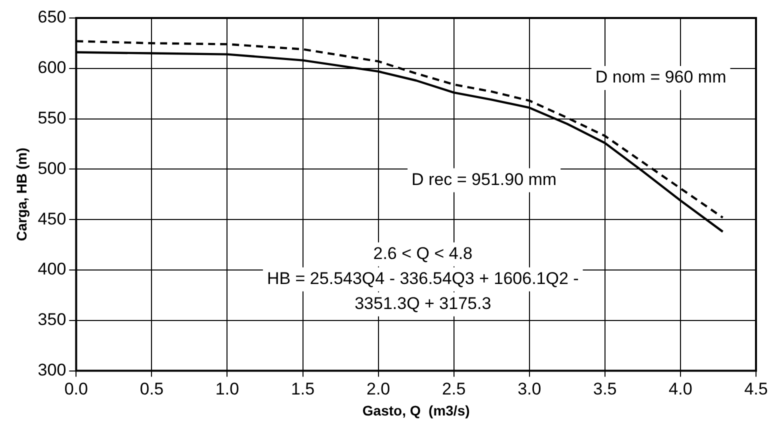 This screenshot has width=776, height=422. What do you see at coordinates (52, 320) in the screenshot?
I see `y-tick-label: 350` at bounding box center [52, 320].